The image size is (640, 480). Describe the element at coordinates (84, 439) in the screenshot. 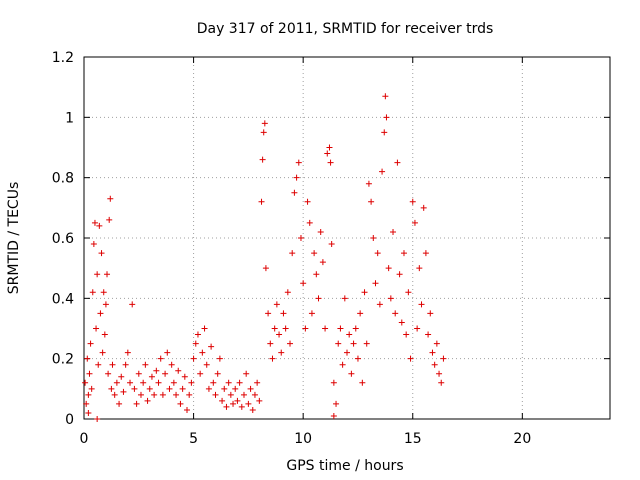

I see `x-tick-label: 0` at that location.